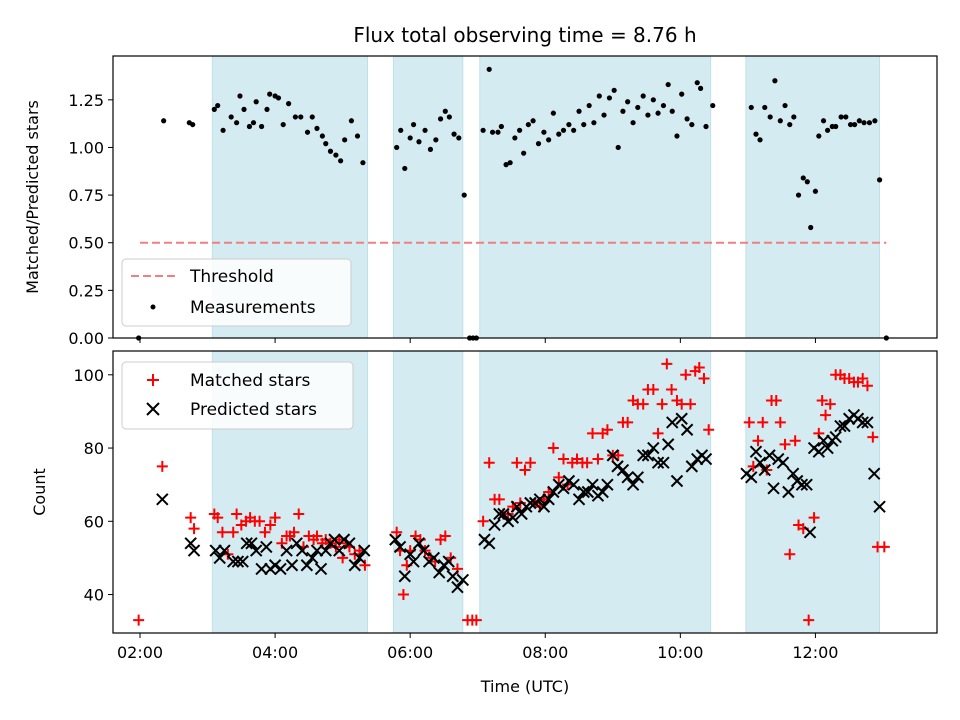  Describe the element at coordinates (524, 686) in the screenshot. I see `x-axis-label: Time (UTC)` at that location.